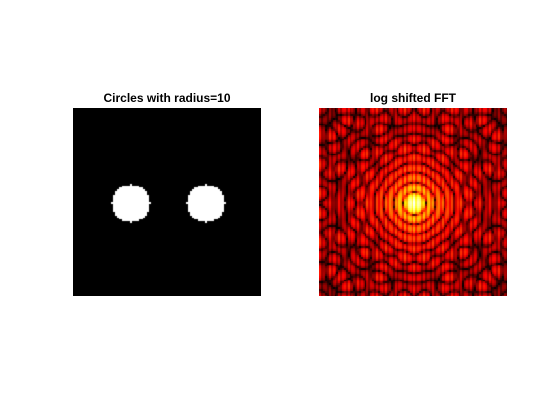 This screenshot has height=420, width=560. Describe the element at coordinates (413, 98) in the screenshot. I see `right-panel-title: log shifted FFT` at that location.